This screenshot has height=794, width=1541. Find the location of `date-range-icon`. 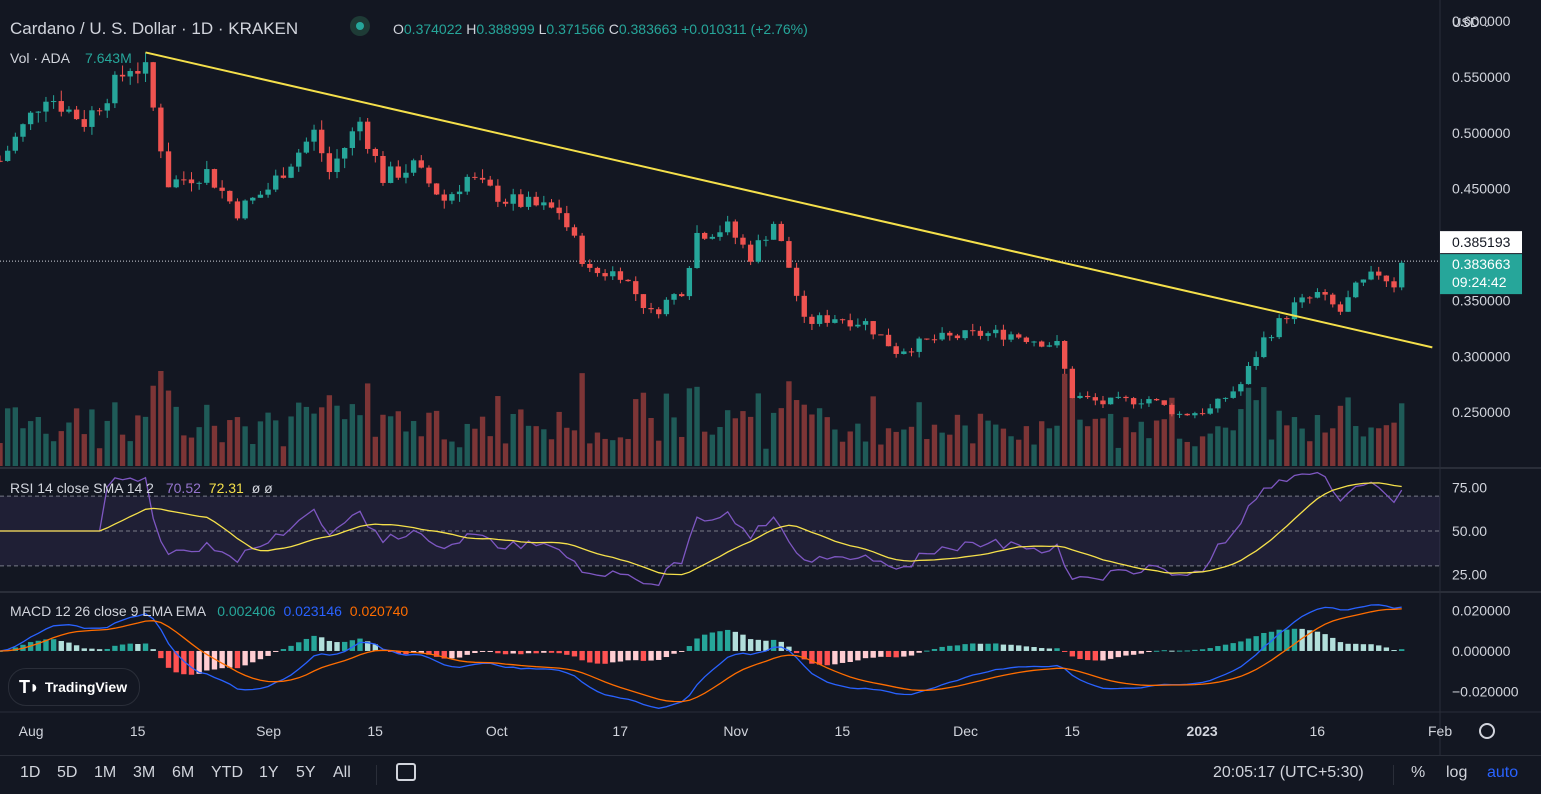

date-range-icon is located at coordinates (406, 772).